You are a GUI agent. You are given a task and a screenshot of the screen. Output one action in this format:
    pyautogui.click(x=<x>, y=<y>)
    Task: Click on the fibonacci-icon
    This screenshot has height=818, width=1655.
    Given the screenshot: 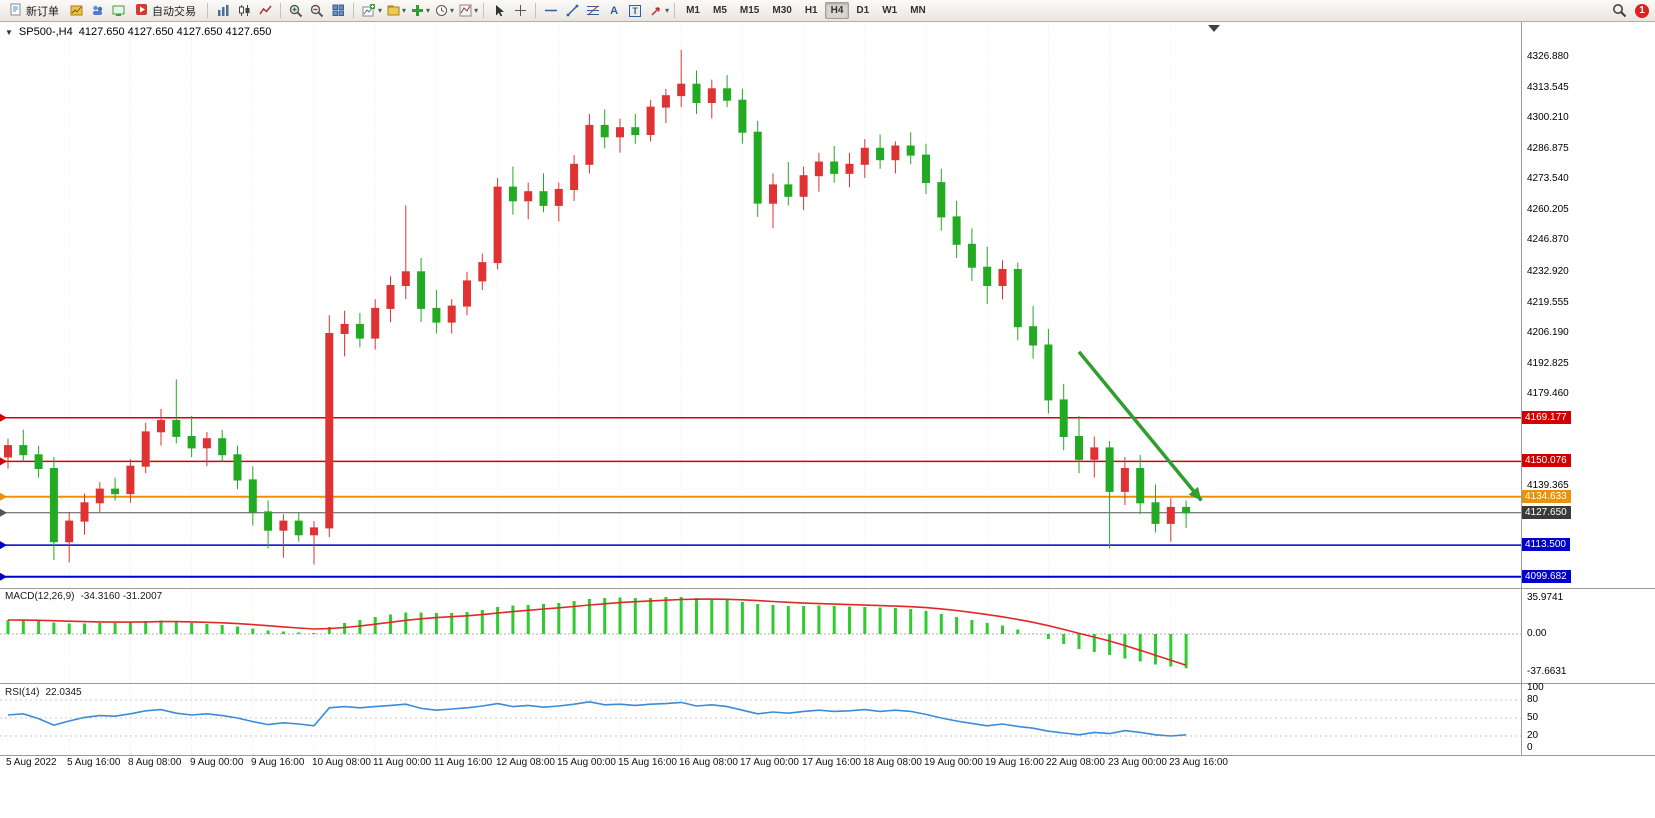 What is the action you would take?
    pyautogui.click(x=593, y=11)
    